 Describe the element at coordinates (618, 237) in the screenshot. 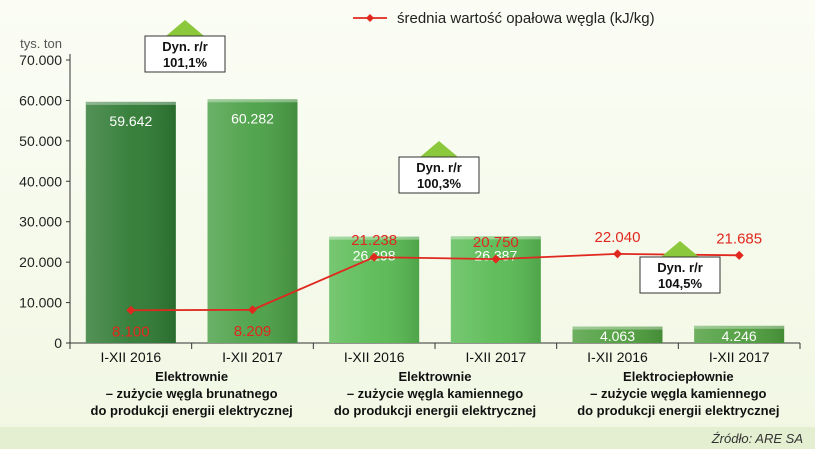

I see `line-value-label: 22.040` at that location.